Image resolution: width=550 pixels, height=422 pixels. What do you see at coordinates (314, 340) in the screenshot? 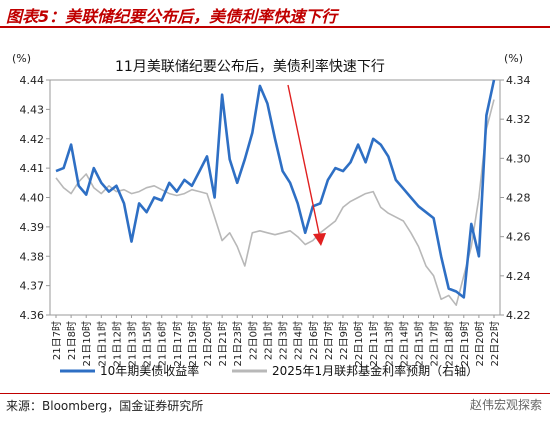
I see `x-tick-label: 22日6时` at bounding box center [314, 340].